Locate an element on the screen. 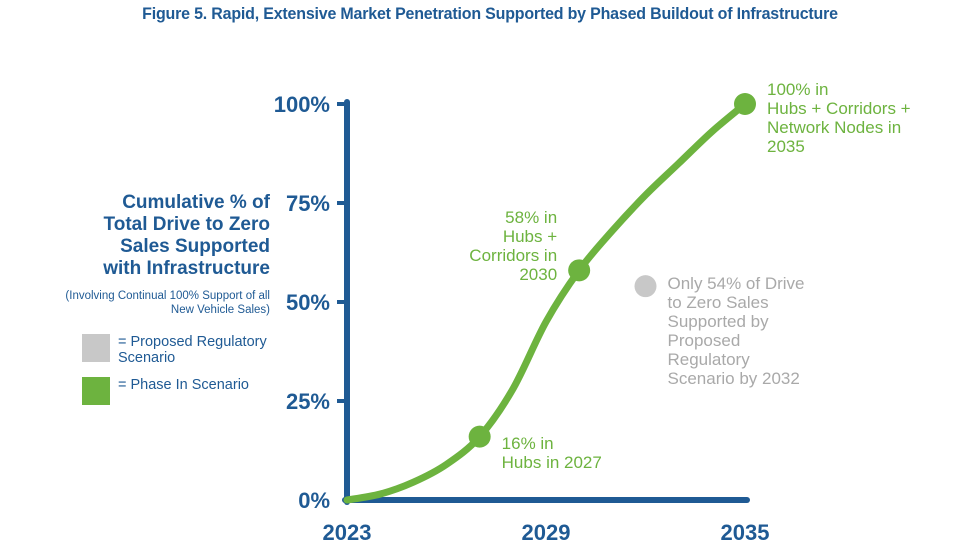 Image resolution: width=980 pixels, height=552 pixels. legend-item-phase-in: = Phase In Scenario is located at coordinates (175, 391).